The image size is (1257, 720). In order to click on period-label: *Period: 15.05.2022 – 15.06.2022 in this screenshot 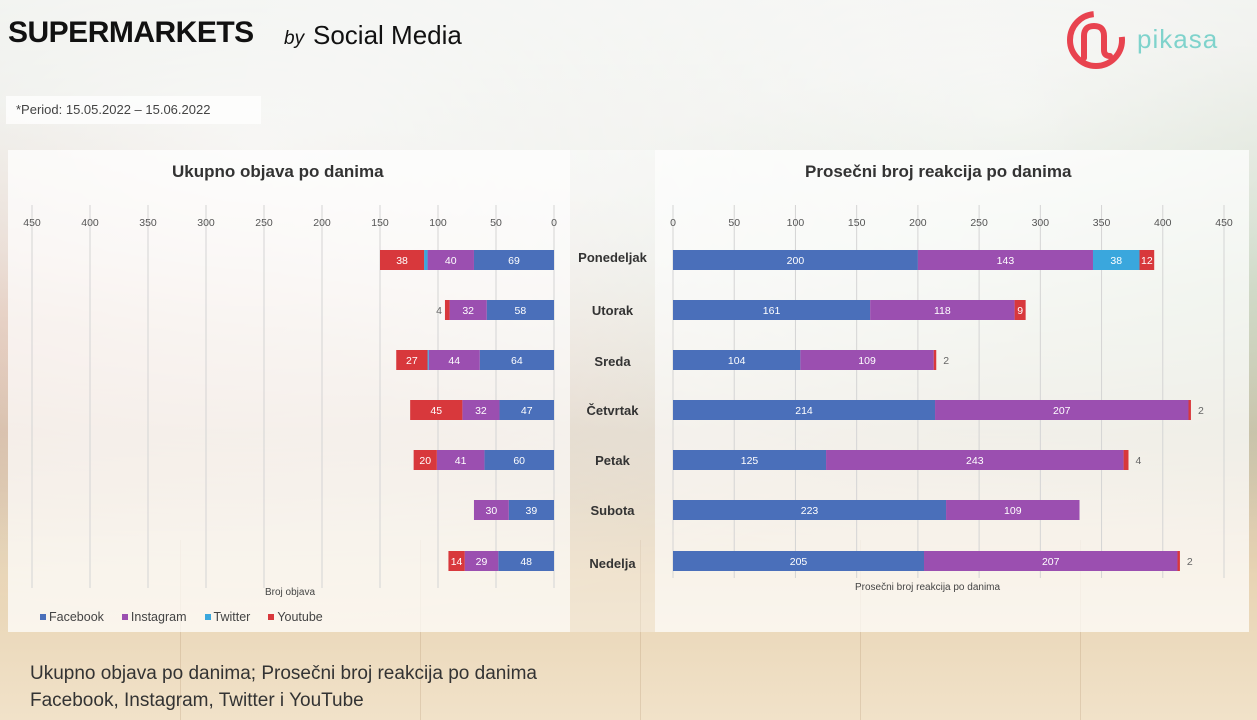, I will do `click(133, 110)`.